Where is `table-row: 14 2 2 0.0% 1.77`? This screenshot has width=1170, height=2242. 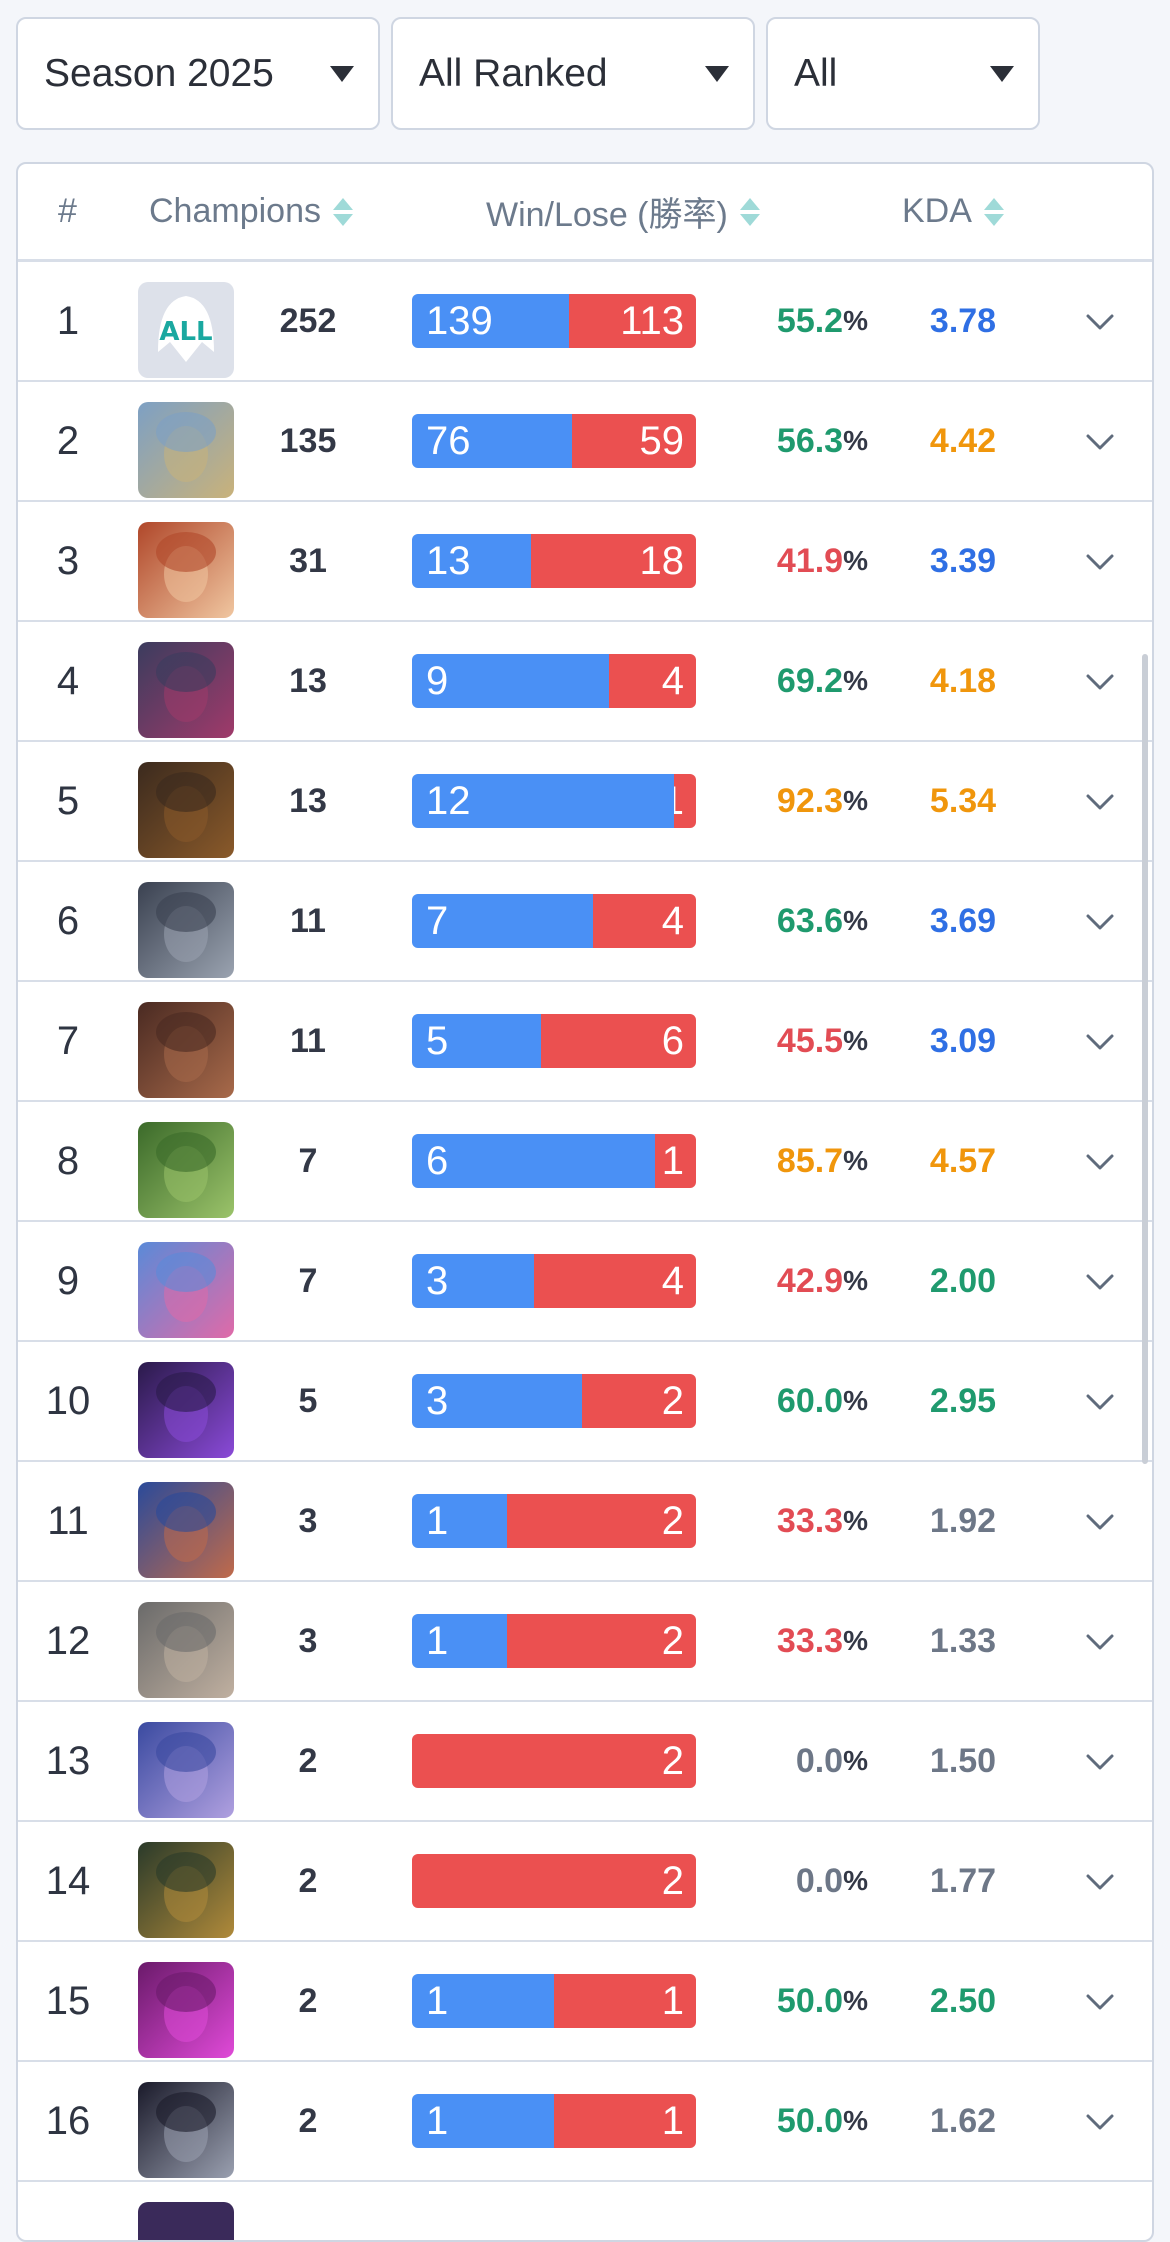
table-row: 14 2 2 0.0% 1.77 is located at coordinates (585, 1882).